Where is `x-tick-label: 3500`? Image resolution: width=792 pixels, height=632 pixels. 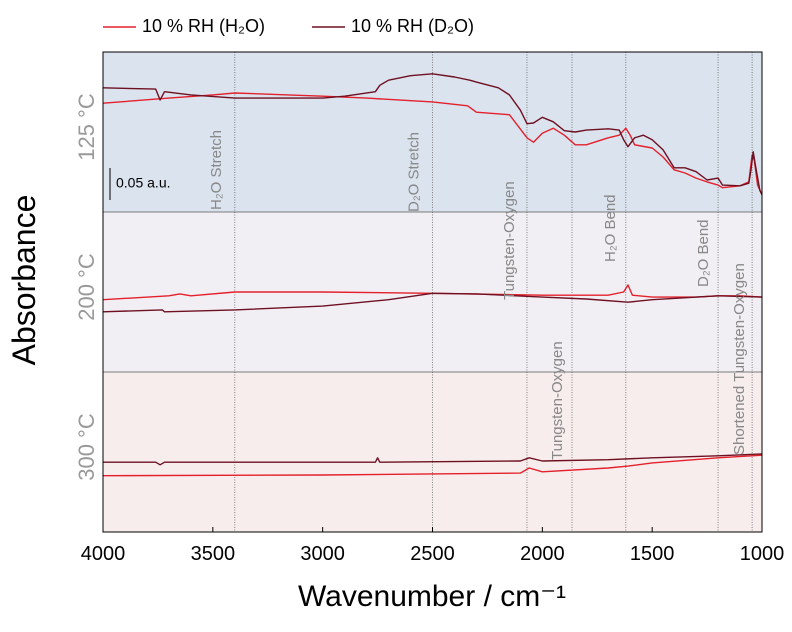 x-tick-label: 3500 is located at coordinates (213, 554).